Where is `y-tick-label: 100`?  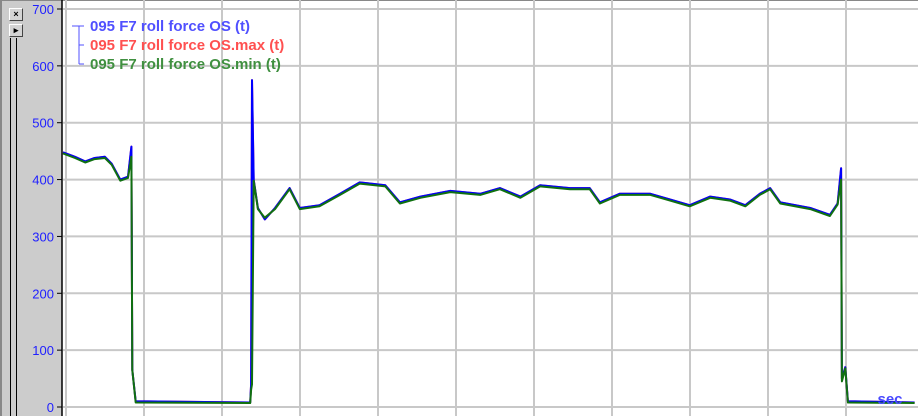
y-tick-label: 100 is located at coordinates (43, 350).